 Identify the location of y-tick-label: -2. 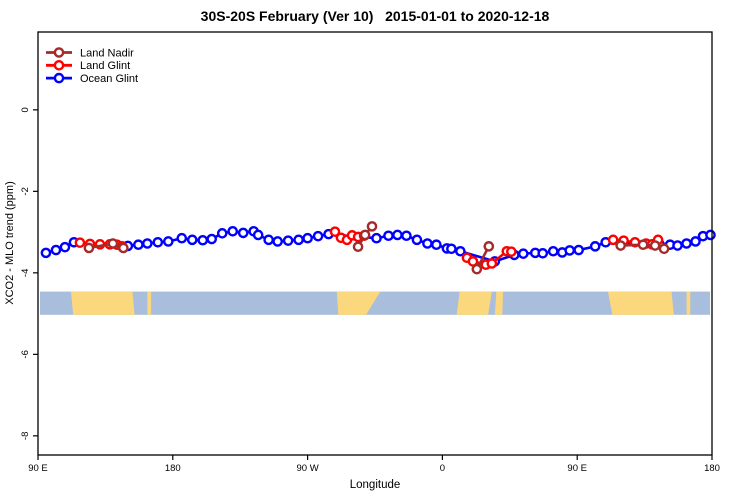
(25, 191).